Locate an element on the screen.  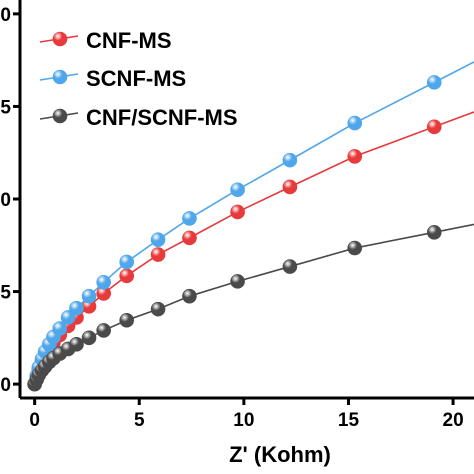
x-axis-title: Z' (Kohm) is located at coordinates (280, 454).